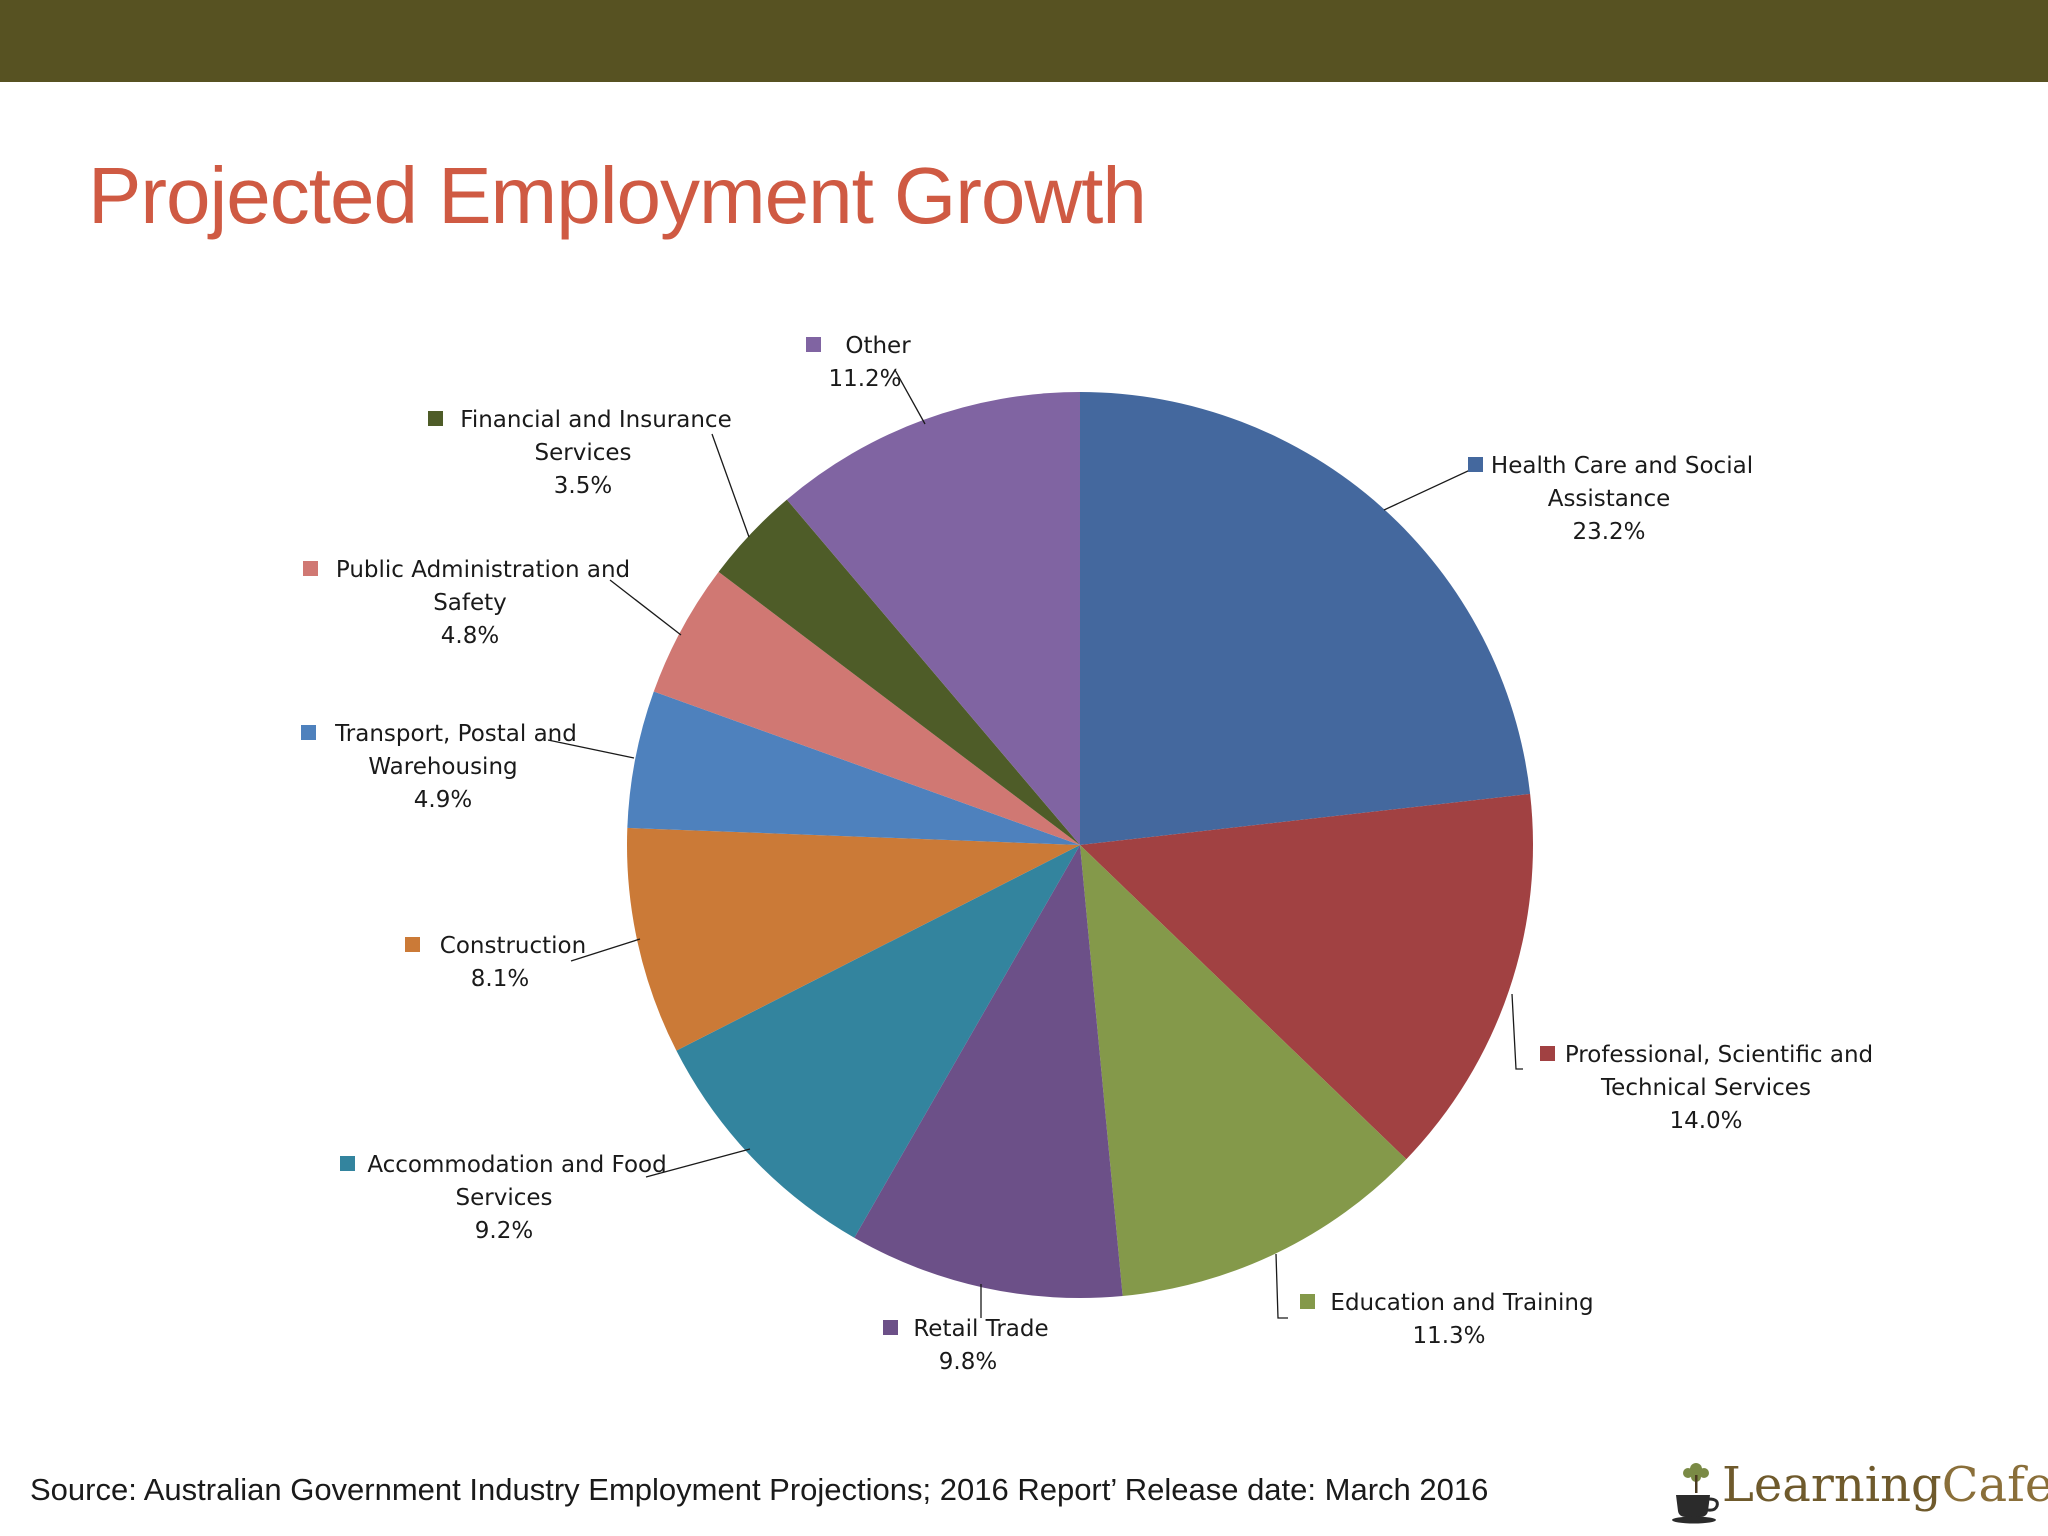 The image size is (2048, 1536). Describe the element at coordinates (455, 734) in the screenshot. I see `data-label-category-transport-postal-and-warehousing: Transport, Postal and` at that location.